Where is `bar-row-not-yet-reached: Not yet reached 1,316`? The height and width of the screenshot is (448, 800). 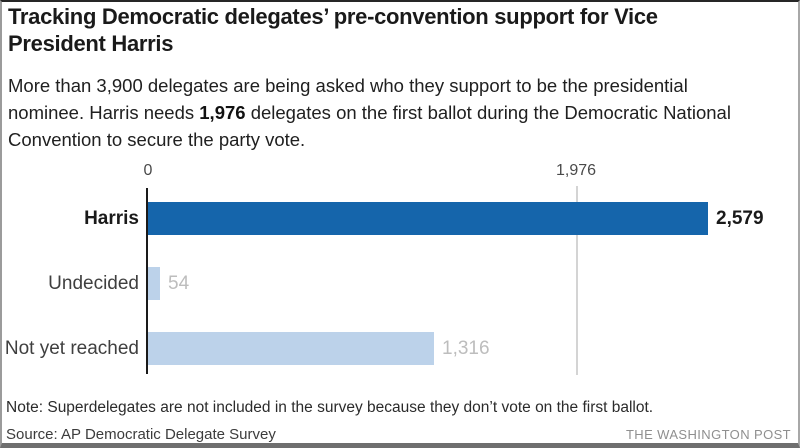
bar-row-not-yet-reached: Not yet reached 1,316 is located at coordinates (400, 348).